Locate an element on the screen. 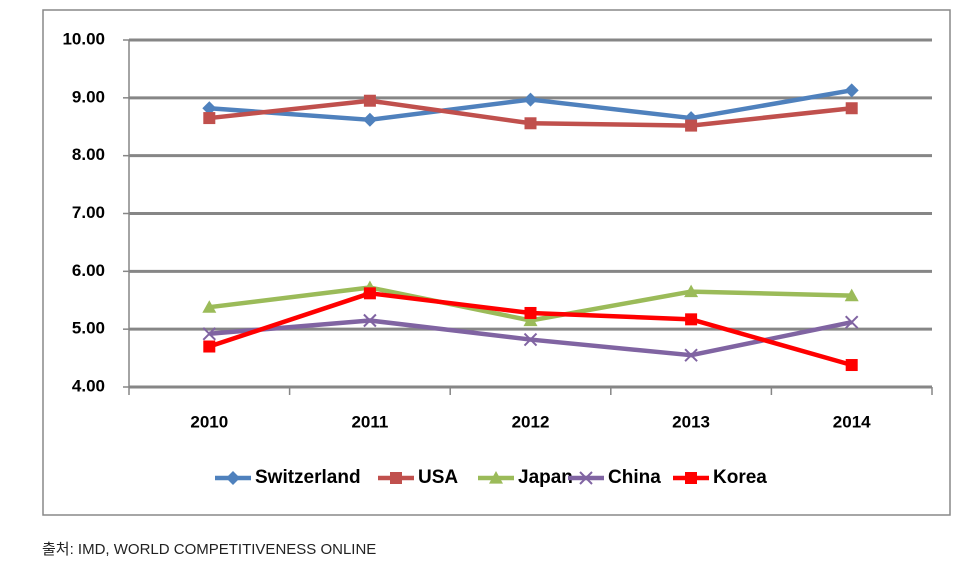 This screenshot has width=956, height=576. y-tick-label: 7.00 is located at coordinates (88, 212).